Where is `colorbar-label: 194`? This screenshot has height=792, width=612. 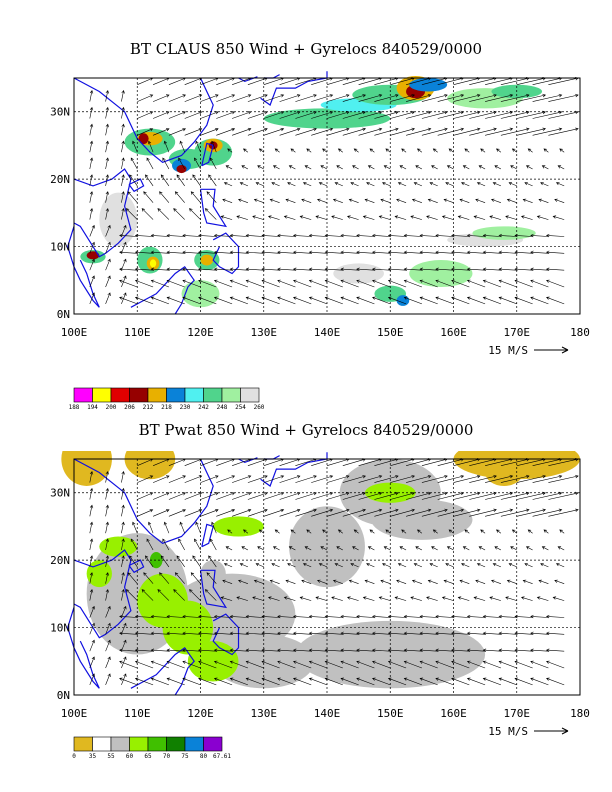
colorbar-label: 194 is located at coordinates (92, 407).